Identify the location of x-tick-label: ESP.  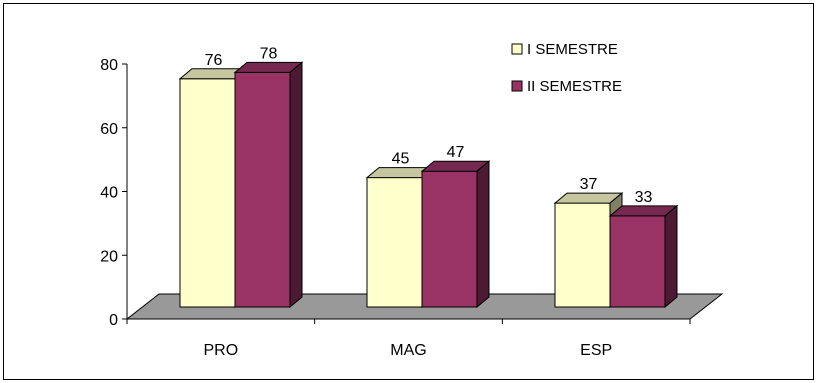
(596, 350).